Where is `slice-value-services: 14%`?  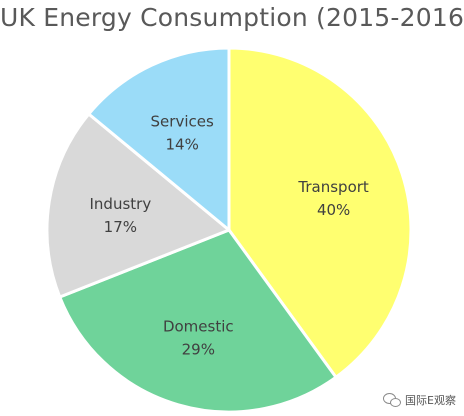 slice-value-services: 14% is located at coordinates (181, 144).